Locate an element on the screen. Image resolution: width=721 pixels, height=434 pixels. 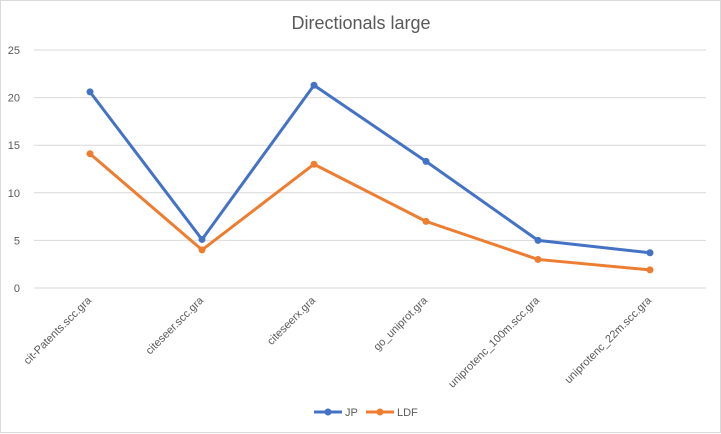
y-tick-label: 25 is located at coordinates (14, 51).